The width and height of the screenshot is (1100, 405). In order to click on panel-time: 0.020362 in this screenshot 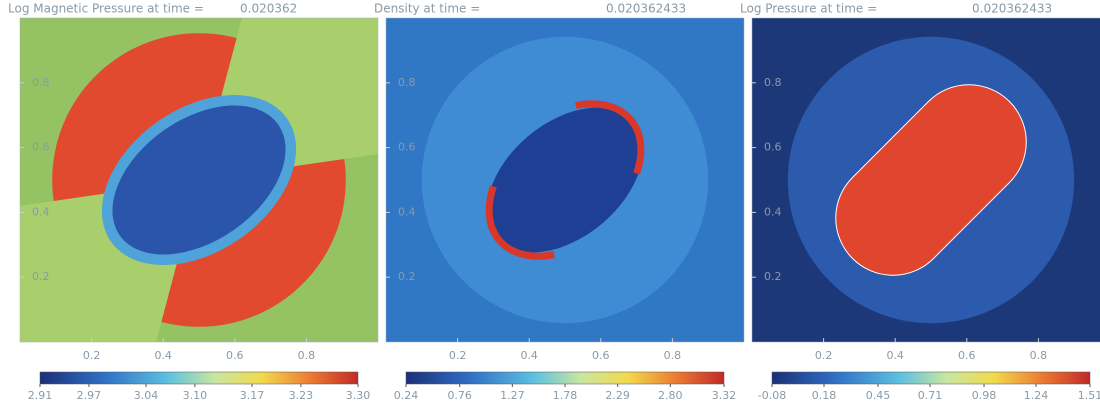, I will do `click(268, 9)`.